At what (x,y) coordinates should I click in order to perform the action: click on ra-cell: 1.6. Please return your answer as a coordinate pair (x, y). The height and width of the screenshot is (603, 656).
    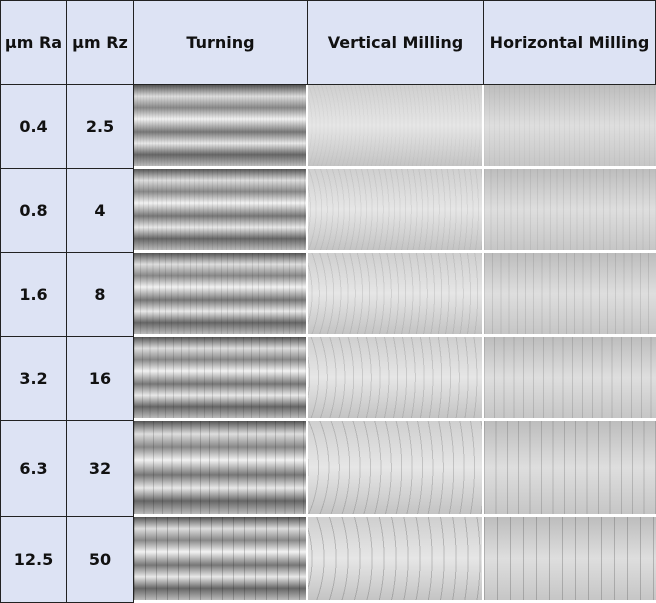
    Looking at the image, I should click on (33, 295).